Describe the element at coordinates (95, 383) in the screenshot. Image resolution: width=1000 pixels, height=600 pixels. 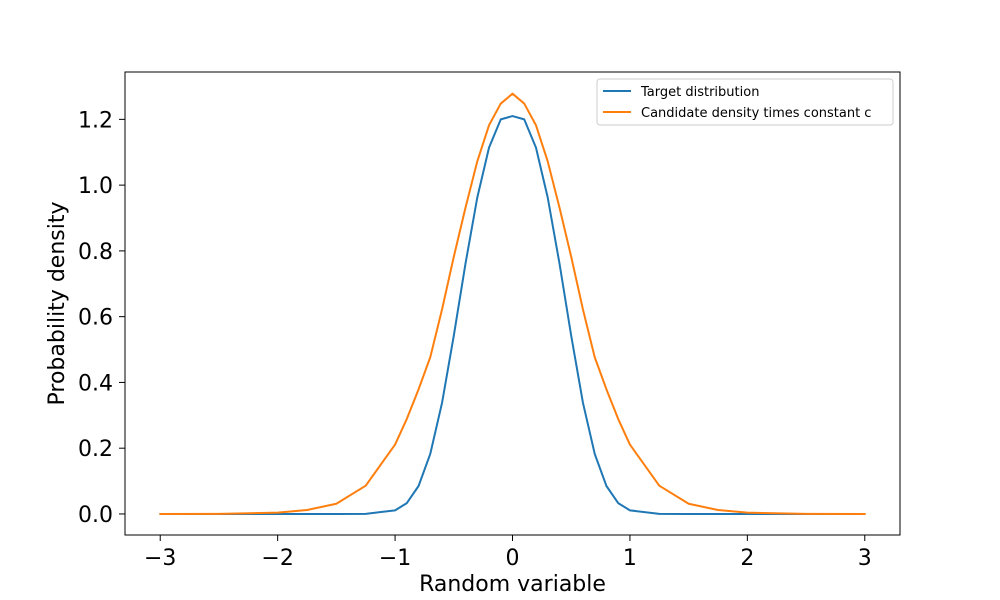
I see `y-tick-label: 0.4` at that location.